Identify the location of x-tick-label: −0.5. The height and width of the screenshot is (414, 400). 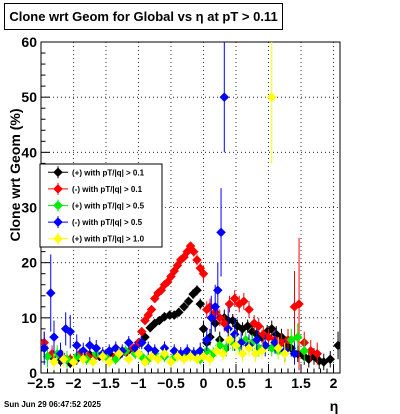
(171, 383).